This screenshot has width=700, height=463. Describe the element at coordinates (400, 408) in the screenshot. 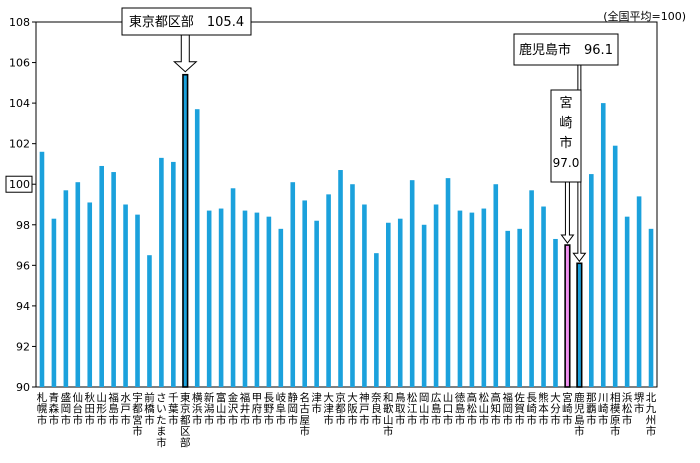

I see `x-tick-label: 鳥取市` at that location.